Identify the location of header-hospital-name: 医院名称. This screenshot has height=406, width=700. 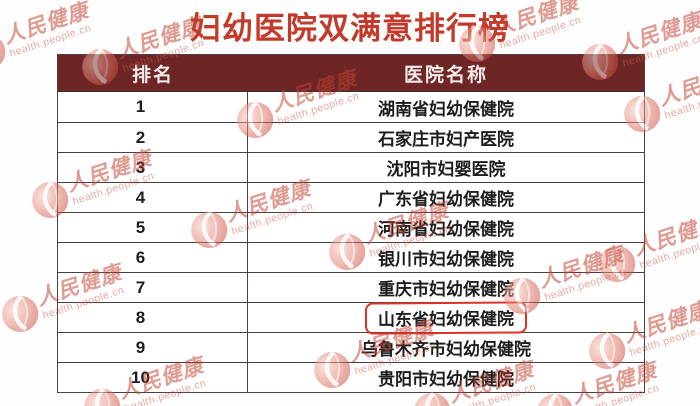
(445, 75).